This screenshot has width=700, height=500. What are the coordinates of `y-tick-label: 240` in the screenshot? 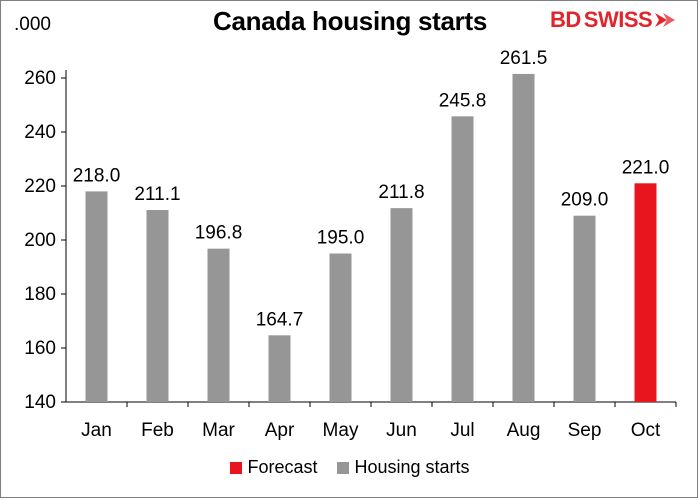 It's located at (40, 132).